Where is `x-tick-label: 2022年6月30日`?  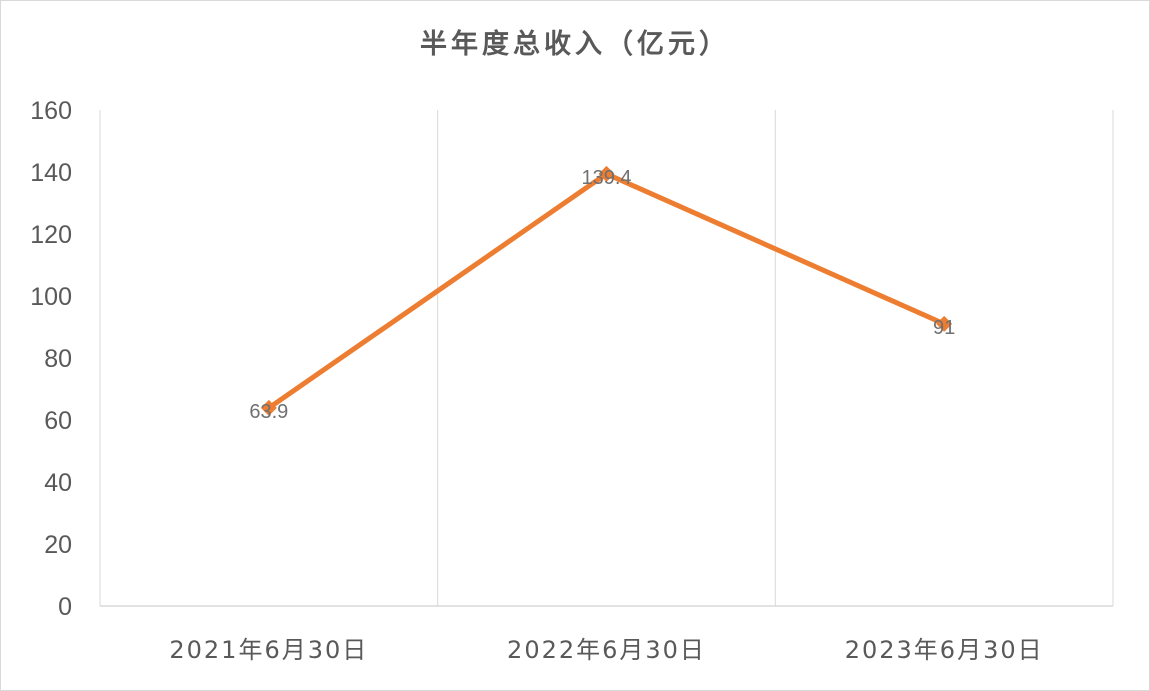
x-tick-label: 2022年6月30日 is located at coordinates (606, 650).